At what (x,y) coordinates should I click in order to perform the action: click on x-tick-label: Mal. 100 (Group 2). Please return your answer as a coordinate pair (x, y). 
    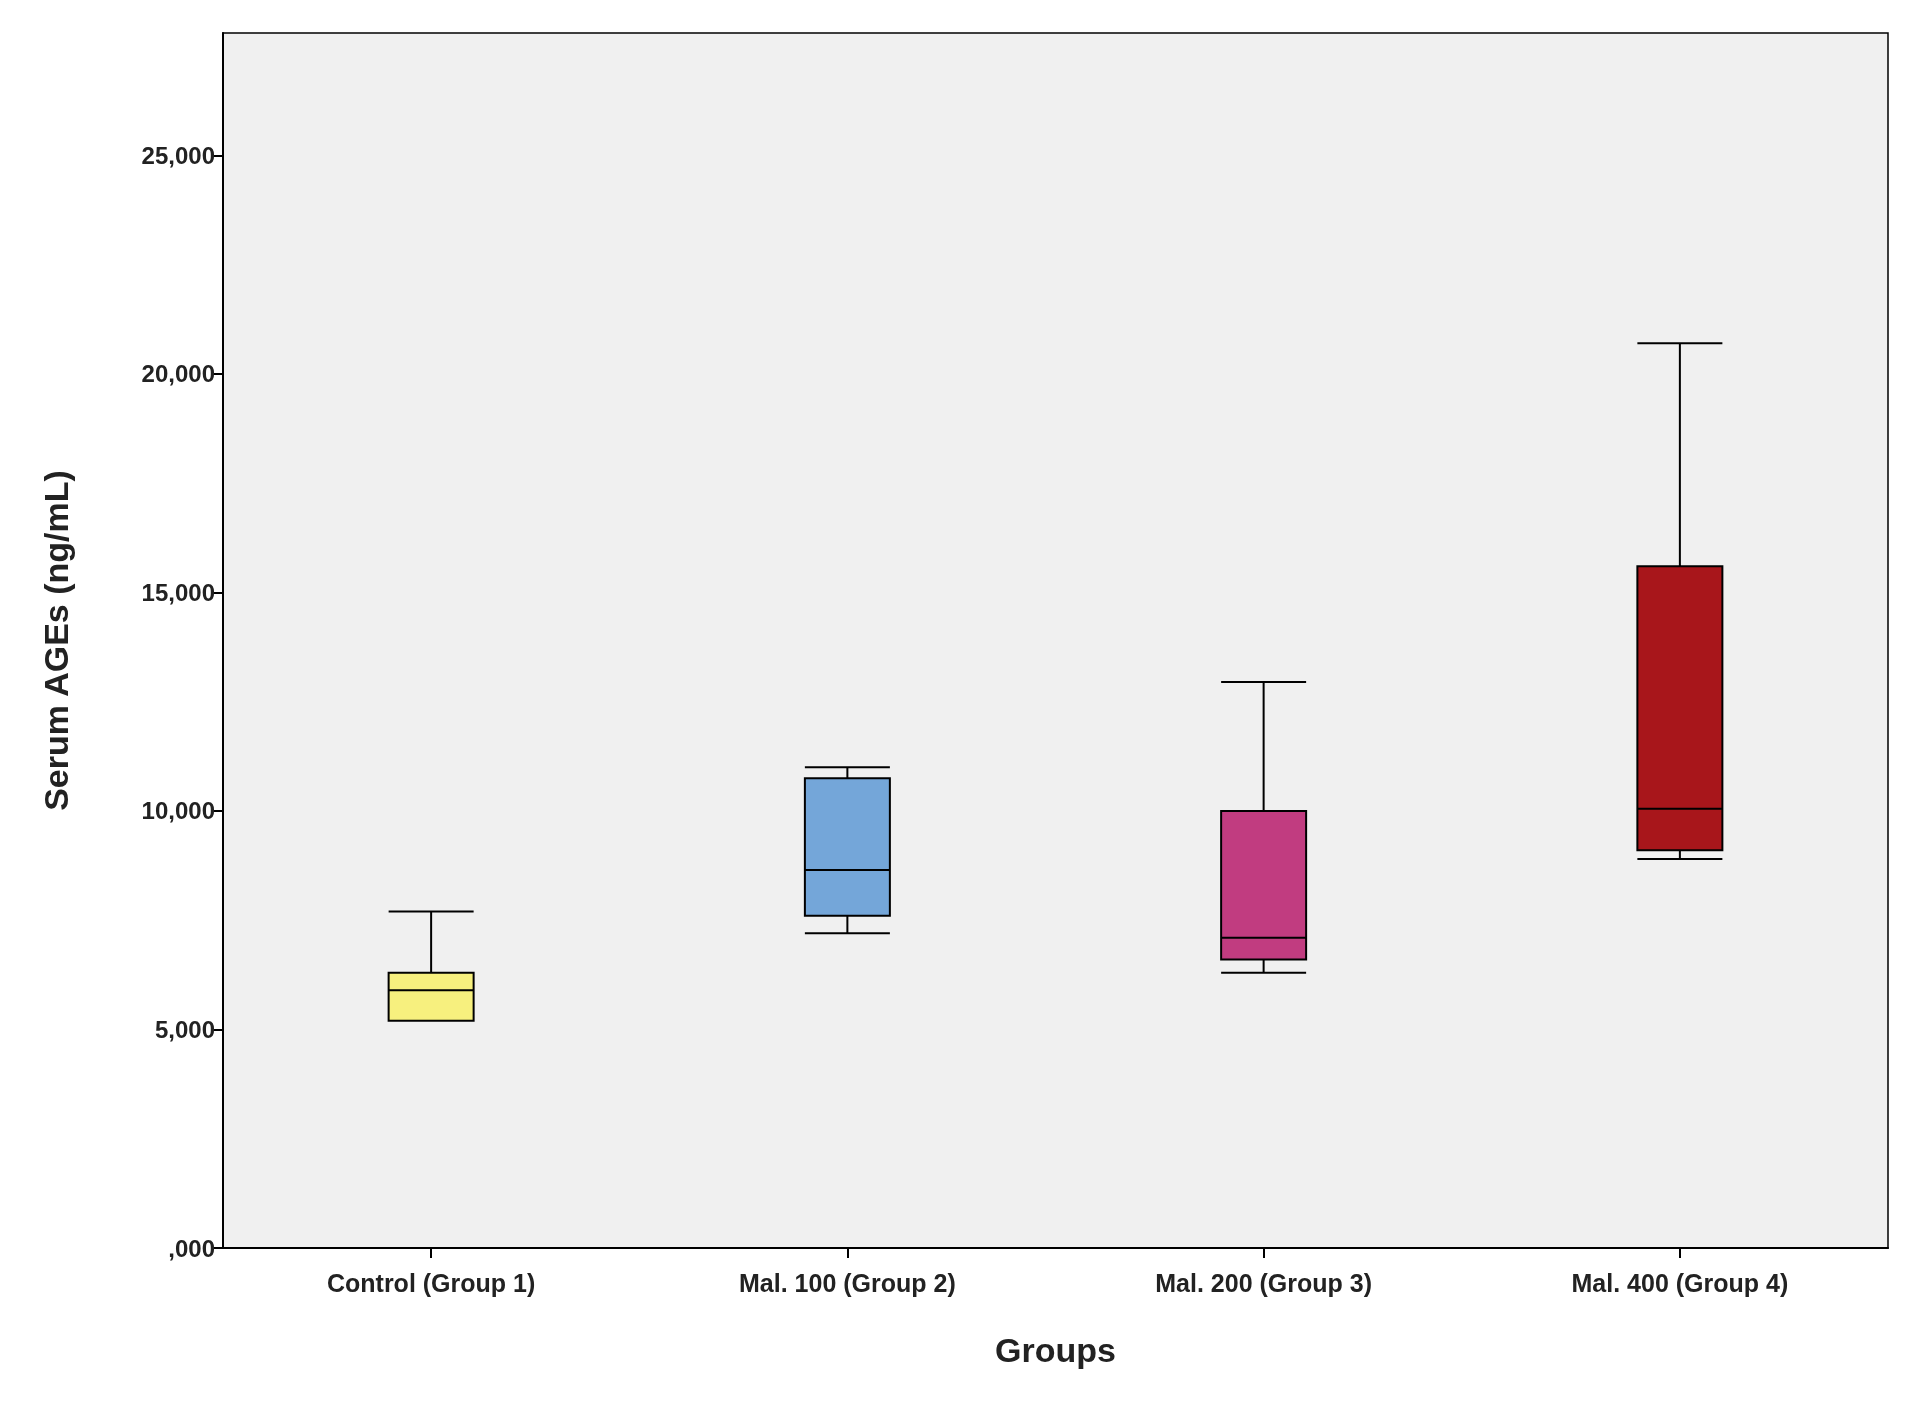
    Looking at the image, I should click on (847, 1282).